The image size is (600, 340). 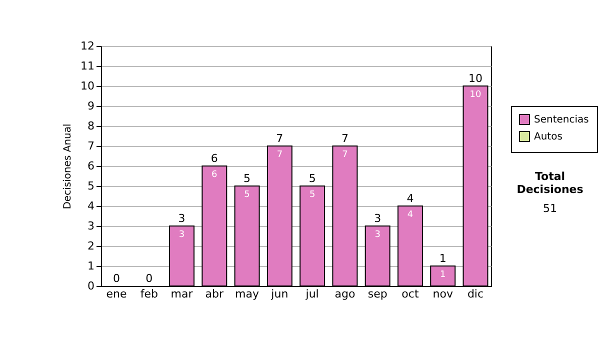 I want to click on y-axis-title: Decisiones Anual, so click(x=68, y=167).